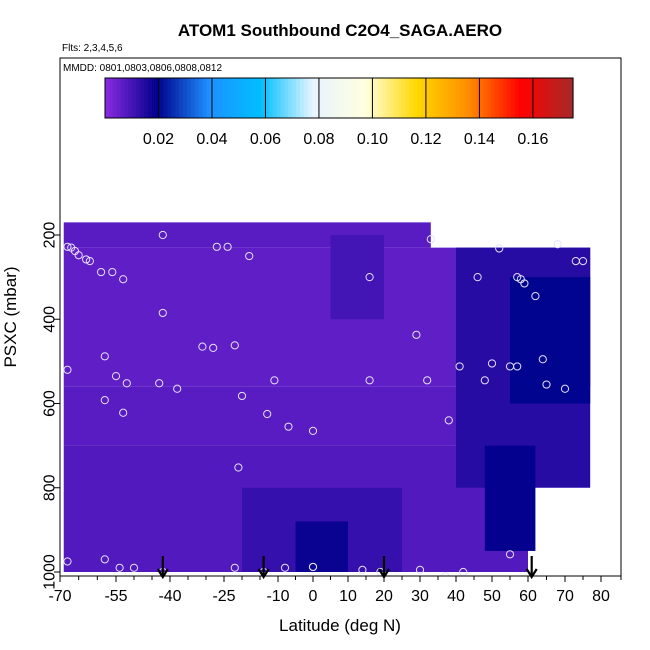  Describe the element at coordinates (169, 596) in the screenshot. I see `x-tick-label: -40` at that location.